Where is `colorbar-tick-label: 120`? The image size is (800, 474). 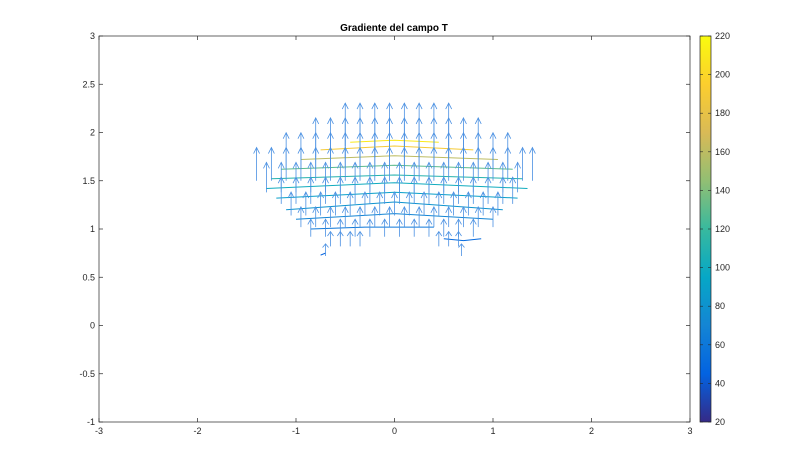 colorbar-tick-label: 120 is located at coordinates (722, 229).